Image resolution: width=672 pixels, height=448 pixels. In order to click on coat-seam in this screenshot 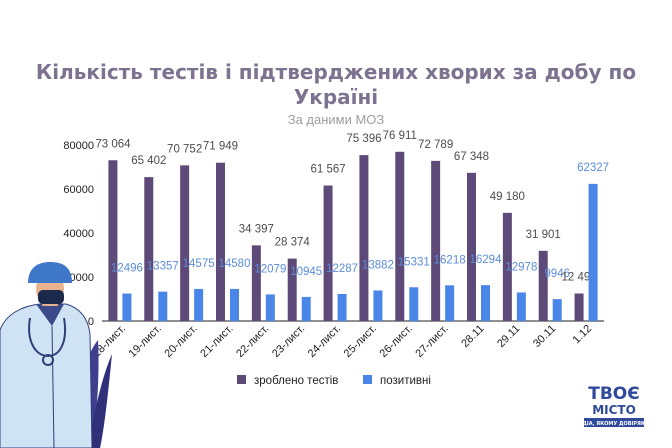, I will do `click(53, 386)`.